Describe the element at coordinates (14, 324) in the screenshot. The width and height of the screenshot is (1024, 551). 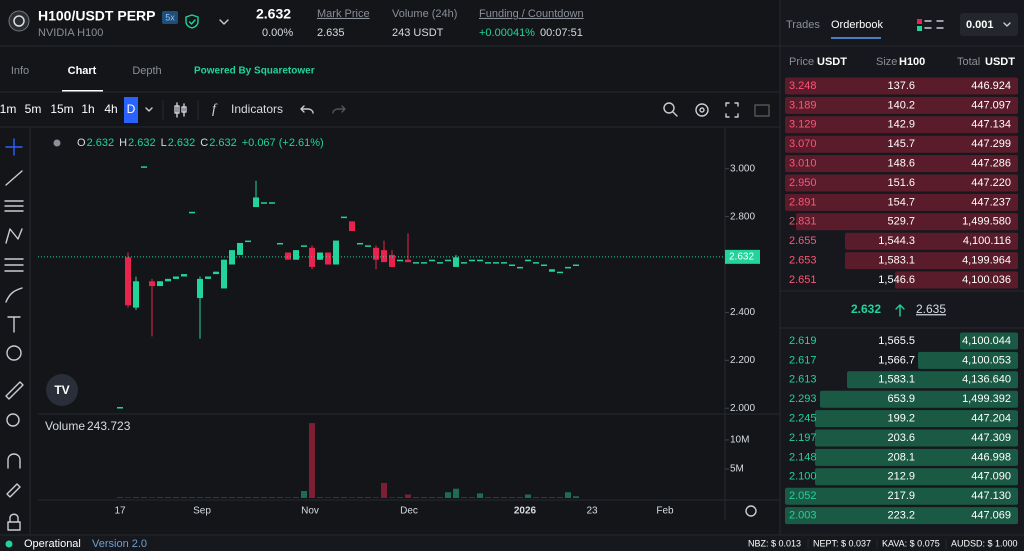
I see `text-tool` at that location.